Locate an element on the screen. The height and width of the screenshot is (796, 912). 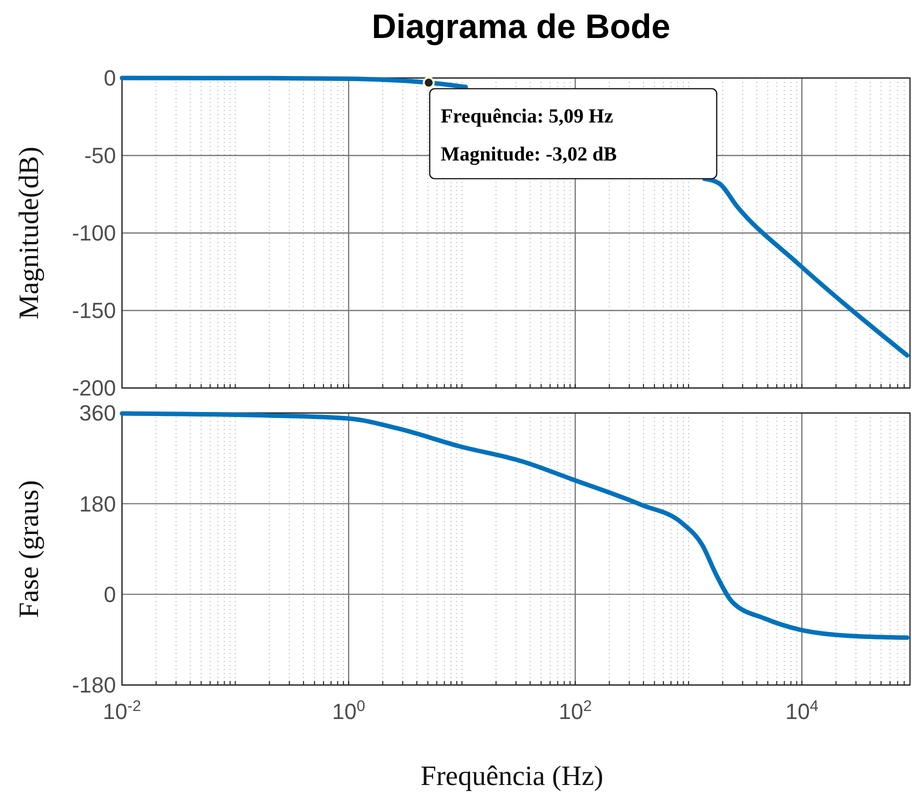
y-tick-label: -180 is located at coordinates (94, 685).